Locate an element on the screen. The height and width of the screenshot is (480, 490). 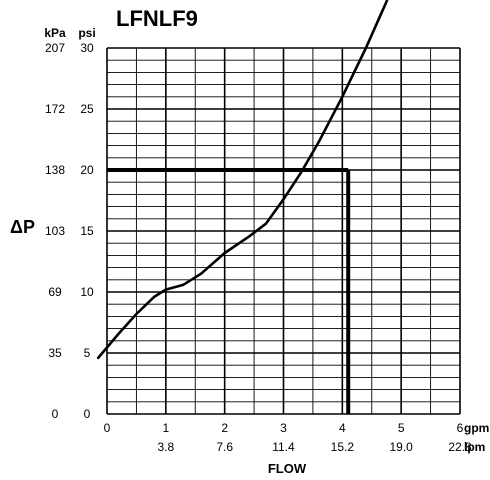
x-primary-unit: gpm is located at coordinates (476, 428).